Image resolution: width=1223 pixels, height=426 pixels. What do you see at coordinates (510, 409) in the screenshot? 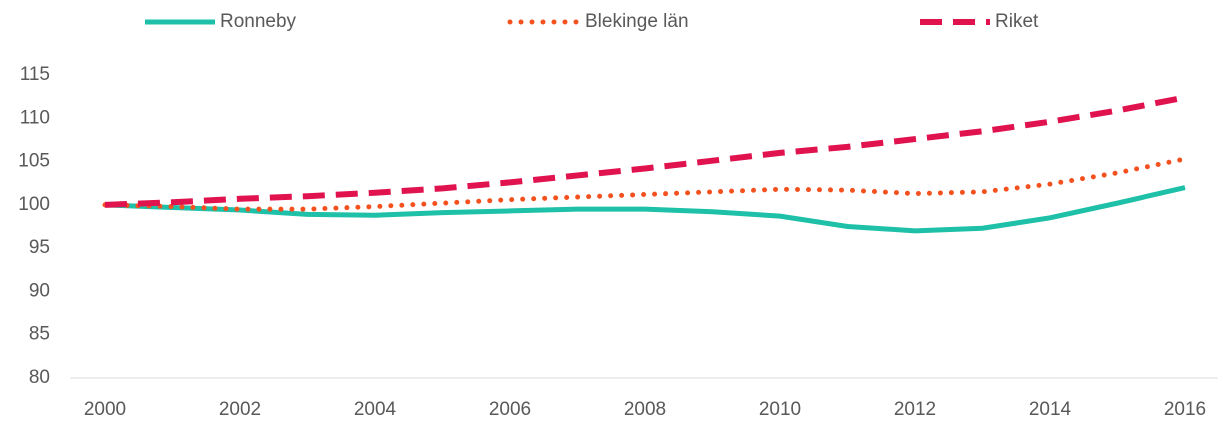
I see `x-tick-label: 2006` at bounding box center [510, 409].